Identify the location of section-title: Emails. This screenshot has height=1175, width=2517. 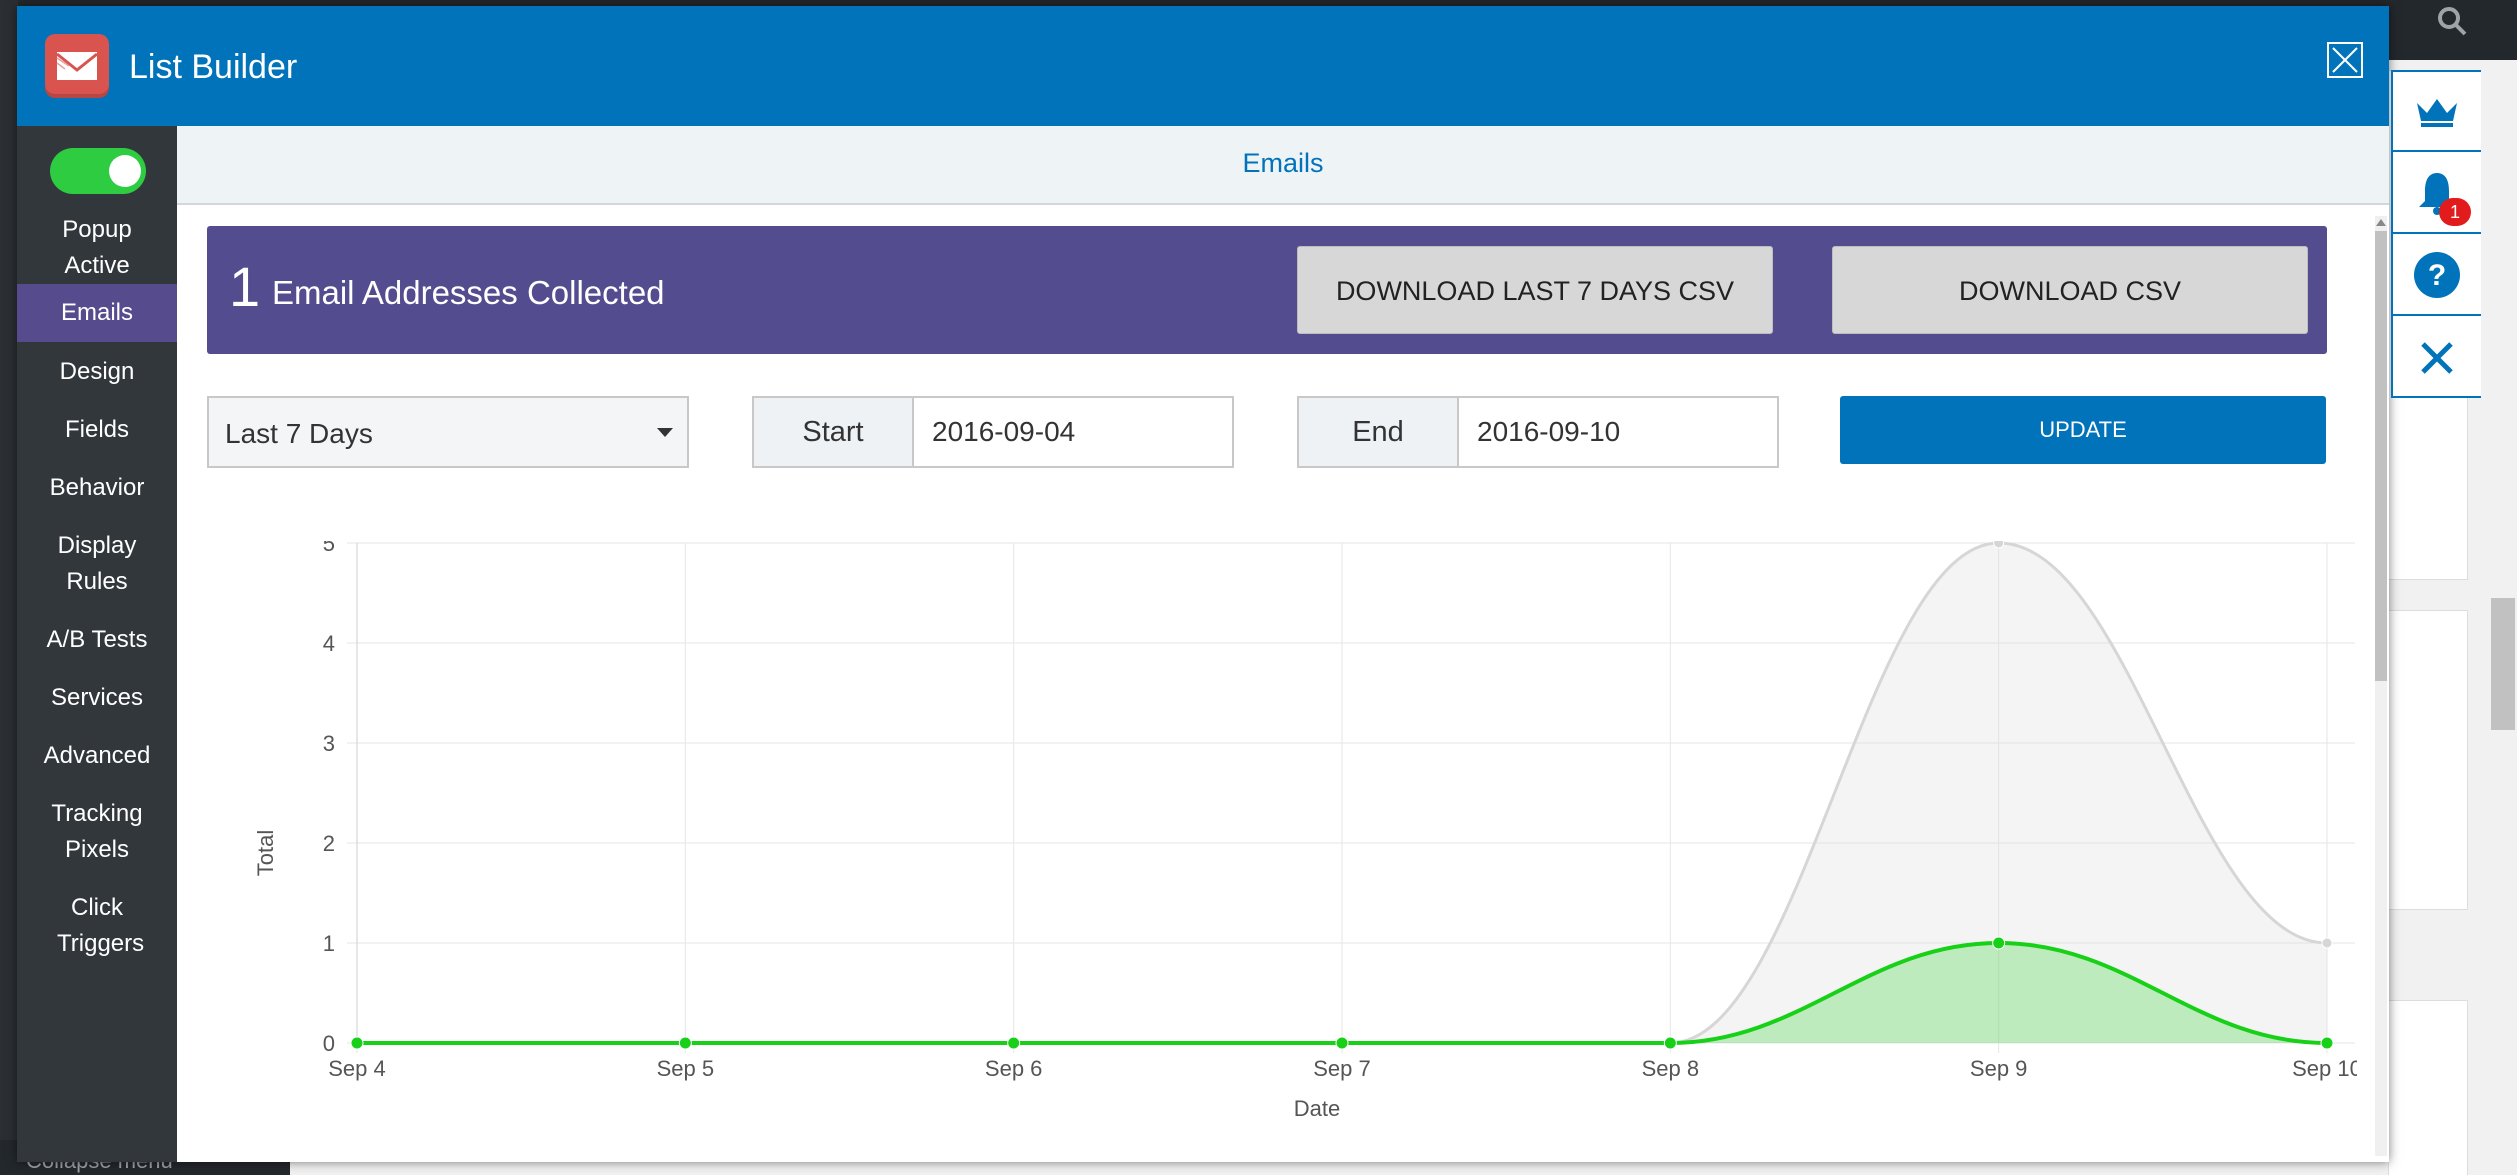
(1283, 163).